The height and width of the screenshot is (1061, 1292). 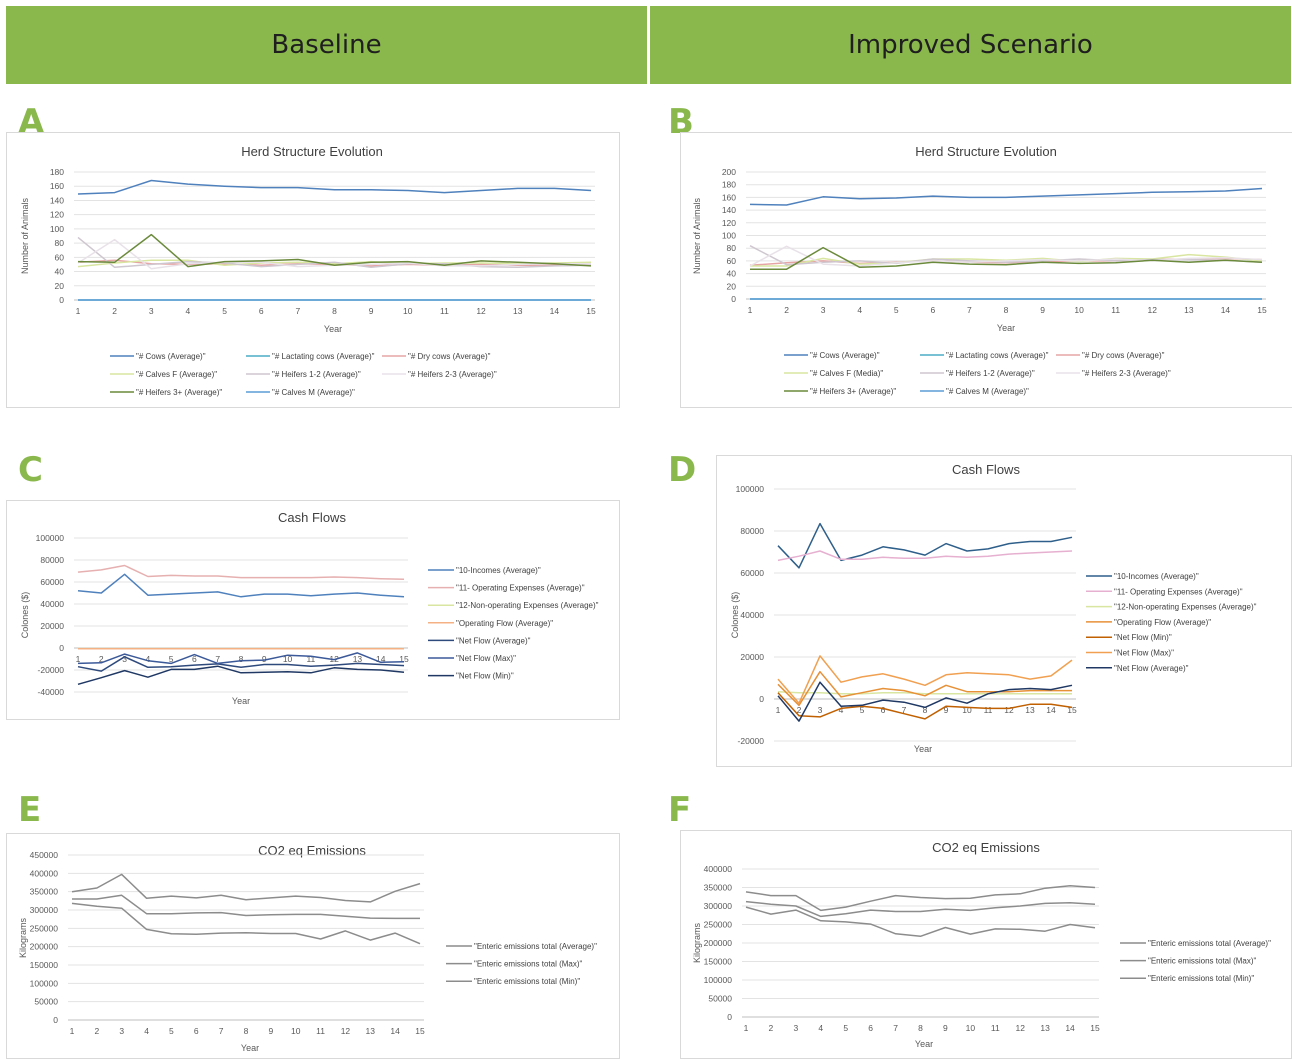 What do you see at coordinates (171, 356) in the screenshot?
I see `chart-a-legend-label-0: "# Cows (Average)"` at bounding box center [171, 356].